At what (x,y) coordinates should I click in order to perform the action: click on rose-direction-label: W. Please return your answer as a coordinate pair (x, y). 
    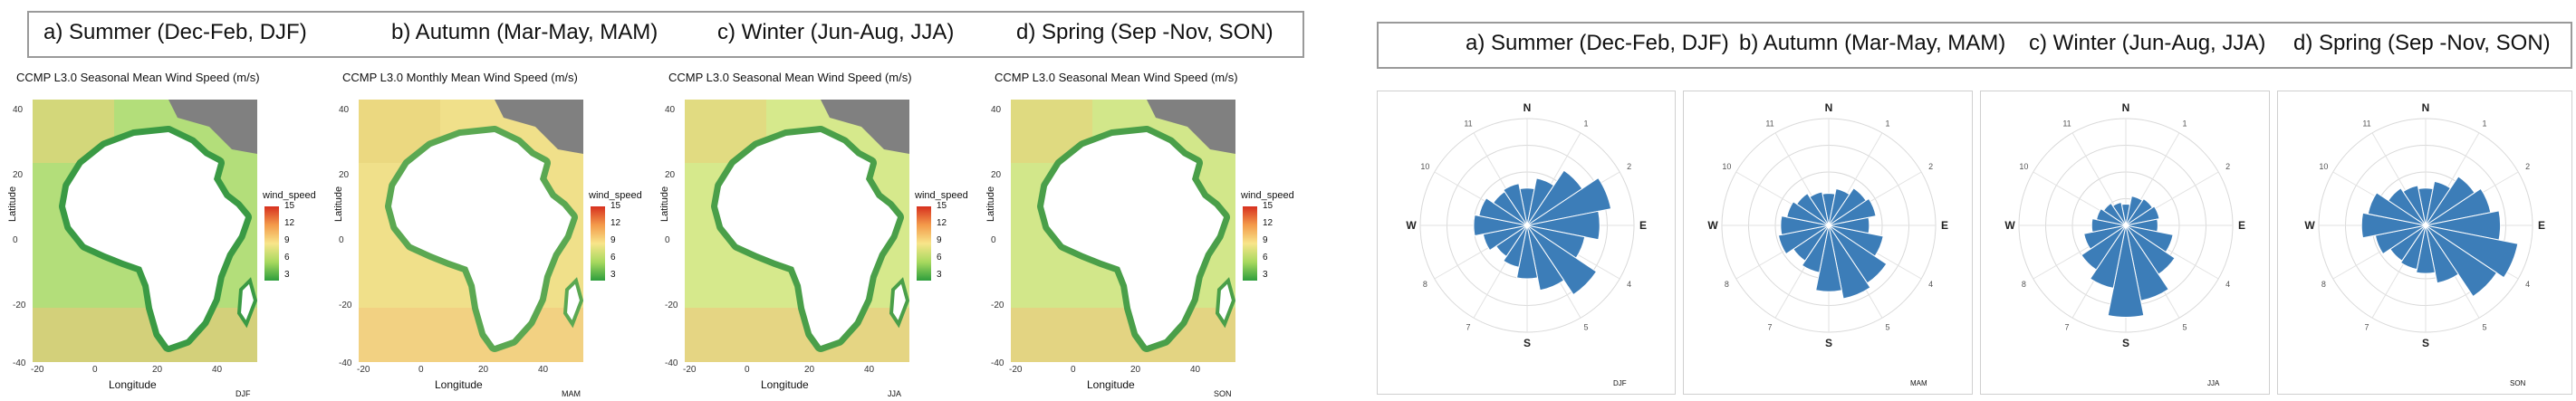
    Looking at the image, I should click on (1411, 225).